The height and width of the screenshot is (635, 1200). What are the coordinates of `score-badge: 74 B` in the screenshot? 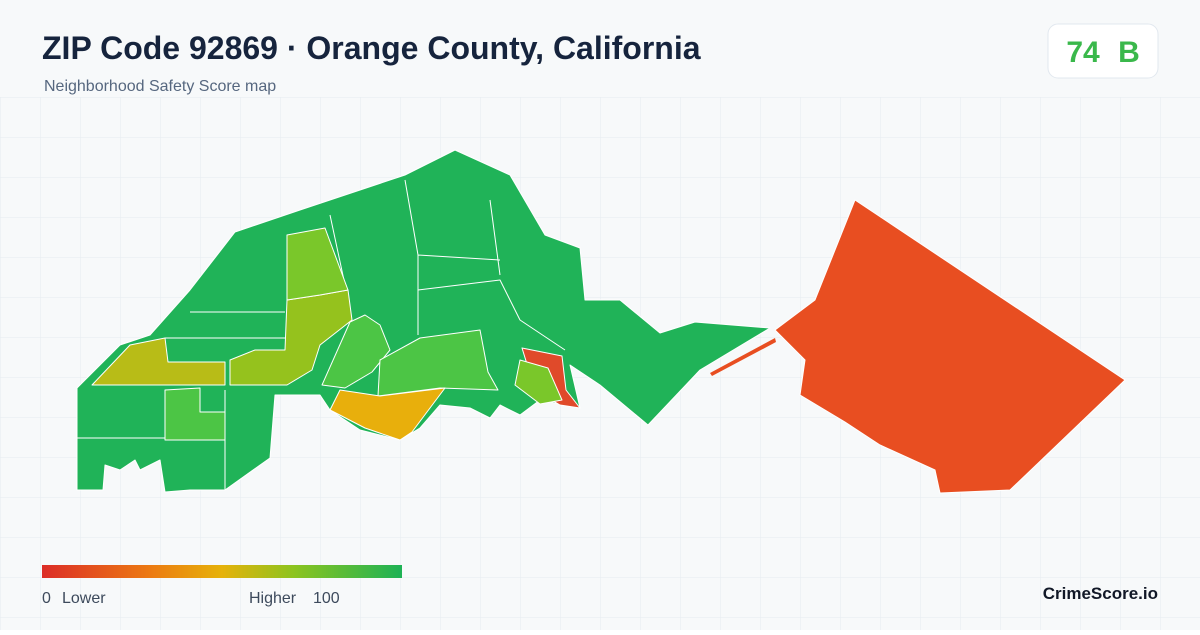 It's located at (1103, 51).